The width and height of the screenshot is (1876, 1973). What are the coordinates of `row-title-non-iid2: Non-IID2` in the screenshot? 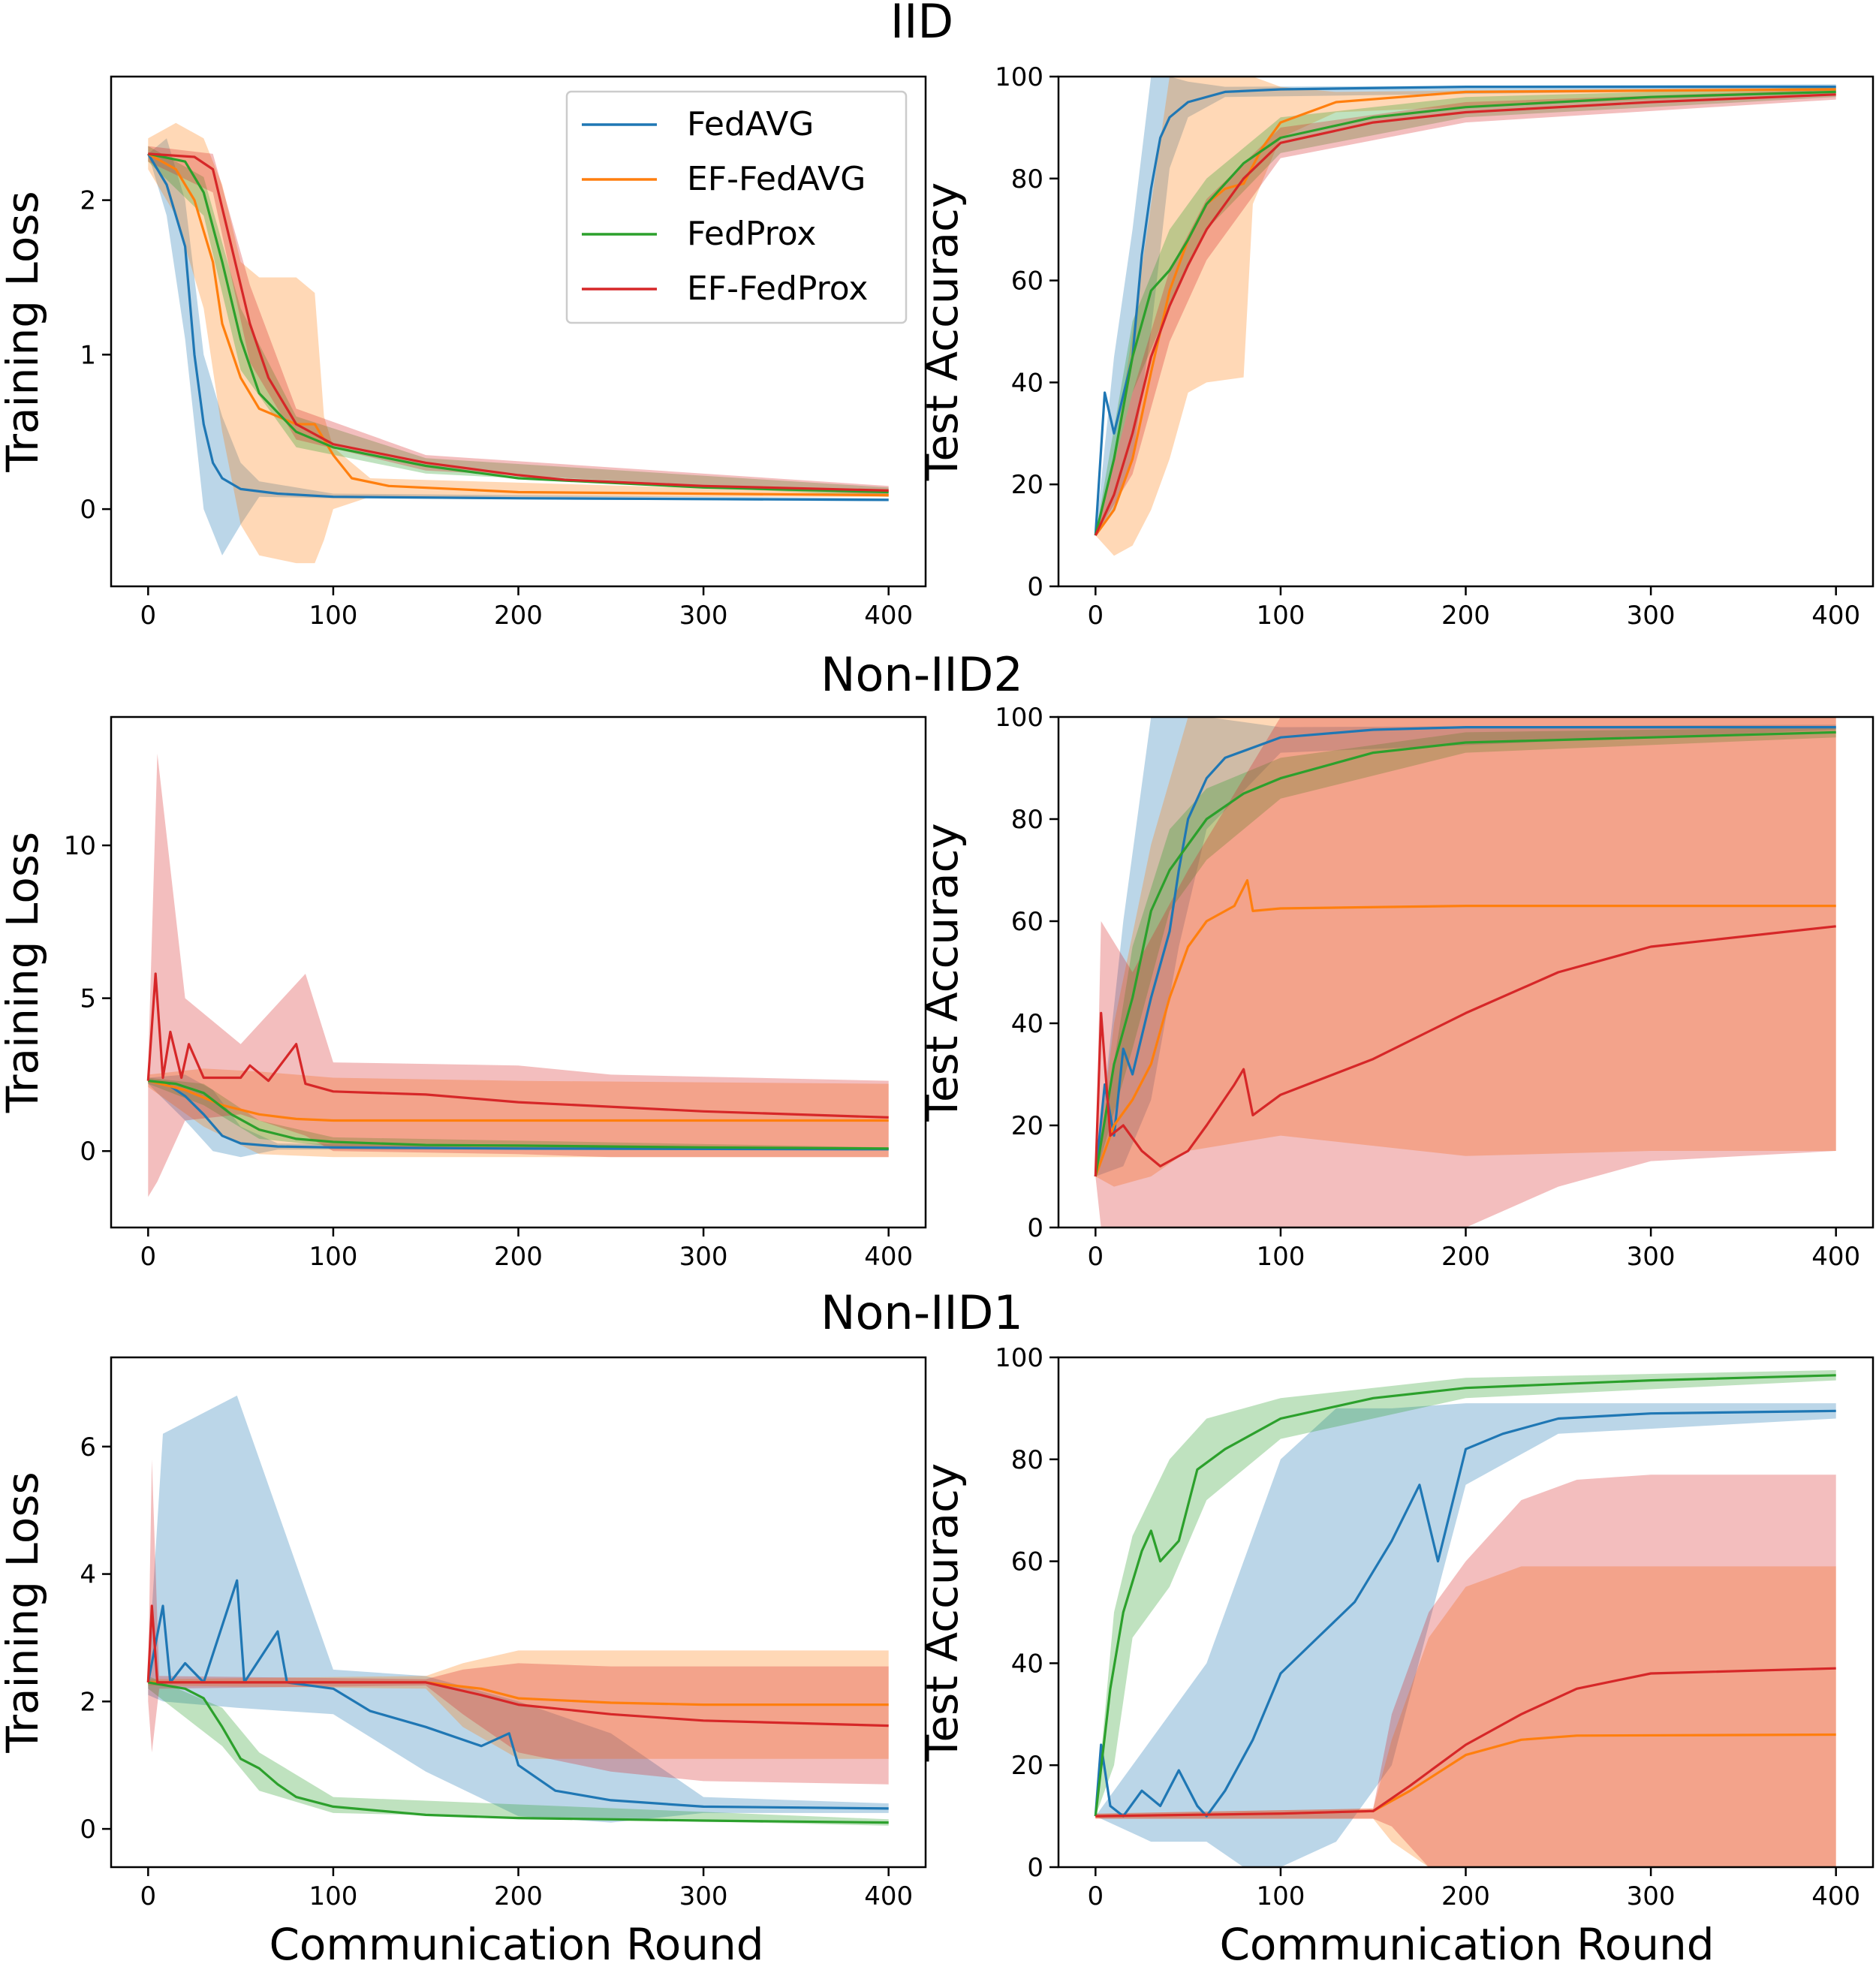 It's located at (922, 674).